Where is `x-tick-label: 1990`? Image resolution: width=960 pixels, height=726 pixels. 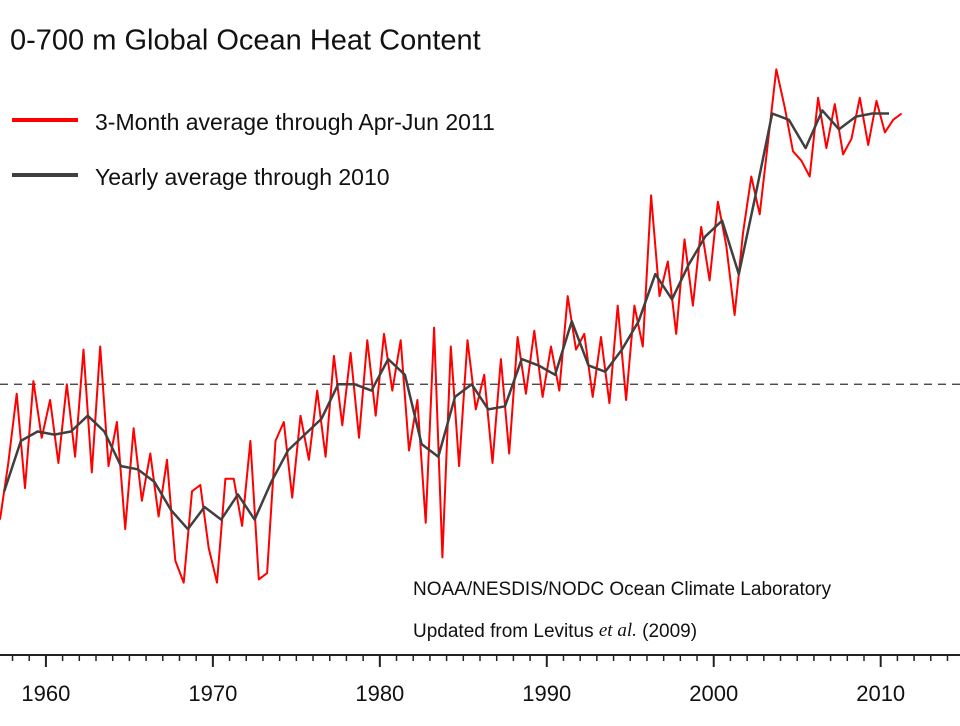 x-tick-label: 1990 is located at coordinates (546, 693).